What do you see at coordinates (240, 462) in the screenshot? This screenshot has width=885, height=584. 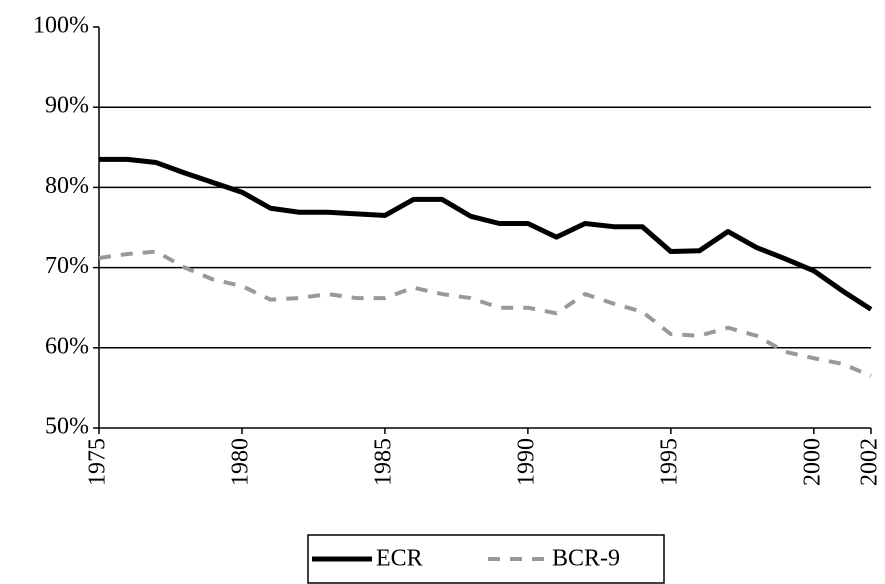 I see `x-tick-label: 1980` at bounding box center [240, 462].